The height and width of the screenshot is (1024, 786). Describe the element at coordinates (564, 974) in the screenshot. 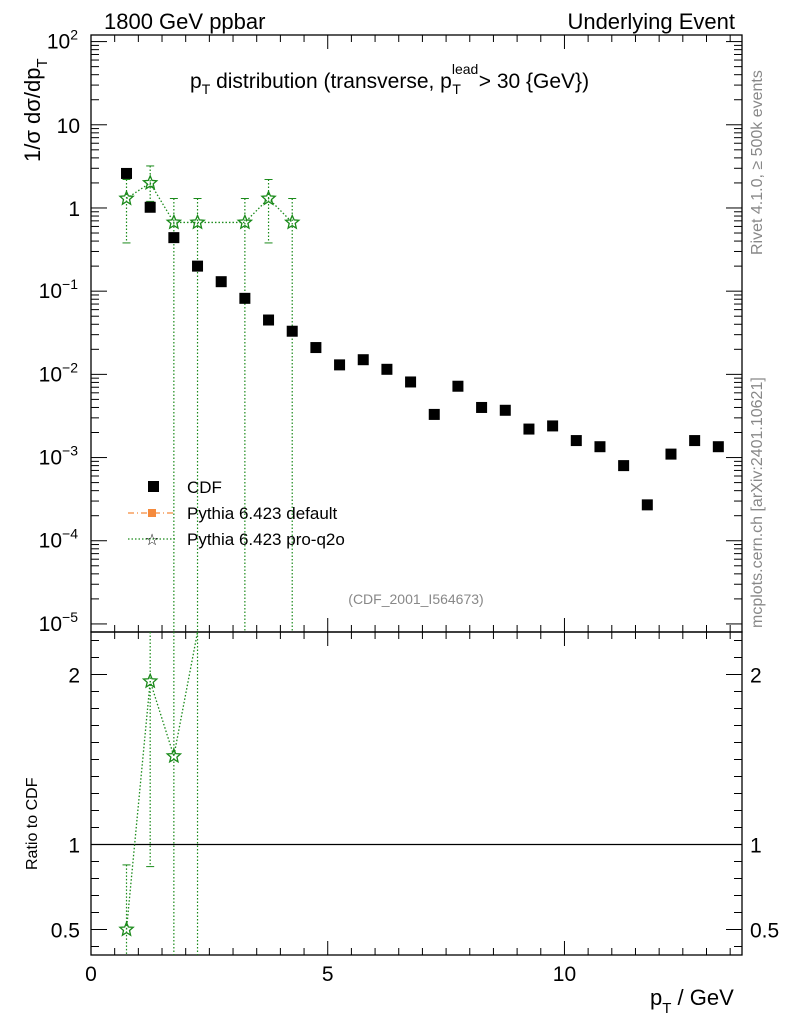

I see `x-tick-label: 10` at that location.